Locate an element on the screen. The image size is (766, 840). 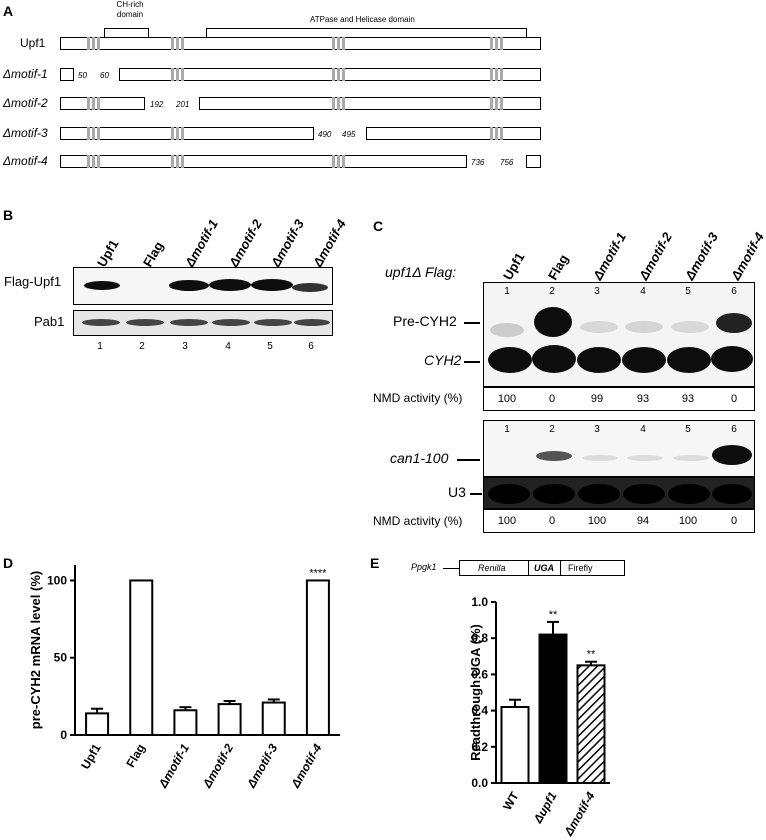
blot-row-label: Pab1 is located at coordinates (49, 321).